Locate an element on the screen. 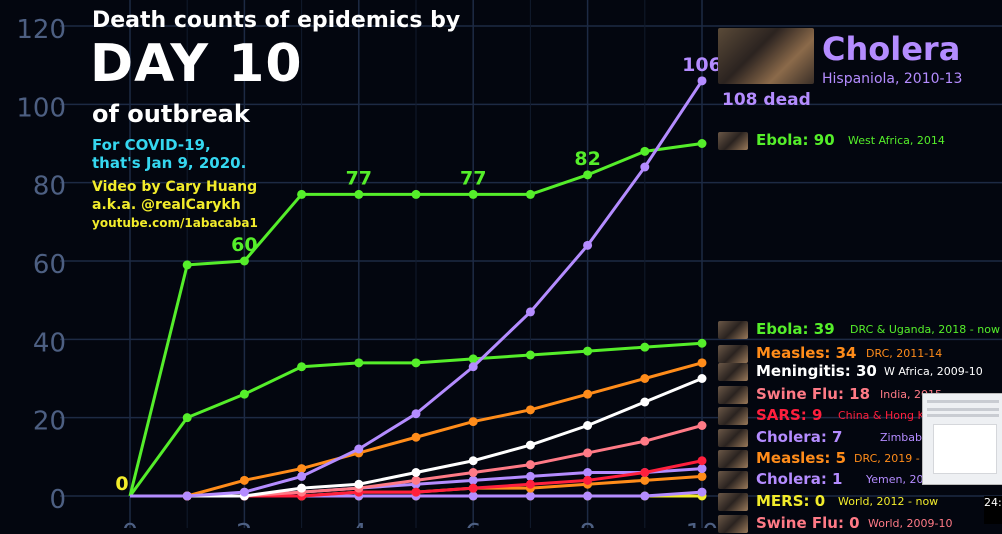  legend-item-name: Cholera: 7 is located at coordinates (799, 437).